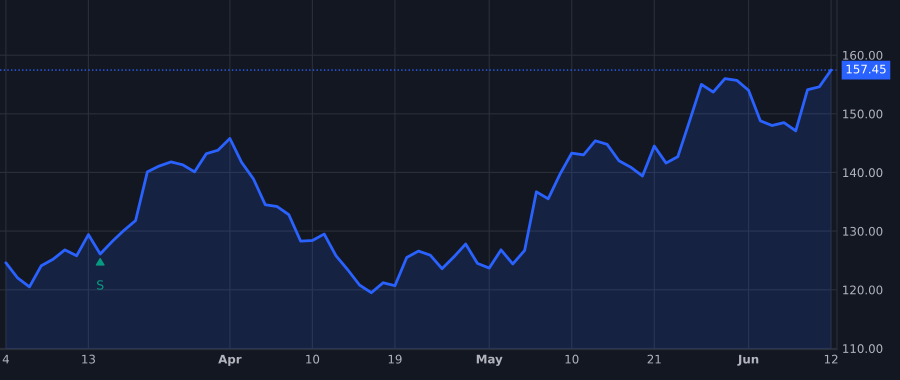  What do you see at coordinates (862, 289) in the screenshot?
I see `y-tick-label: 120.00` at bounding box center [862, 289].